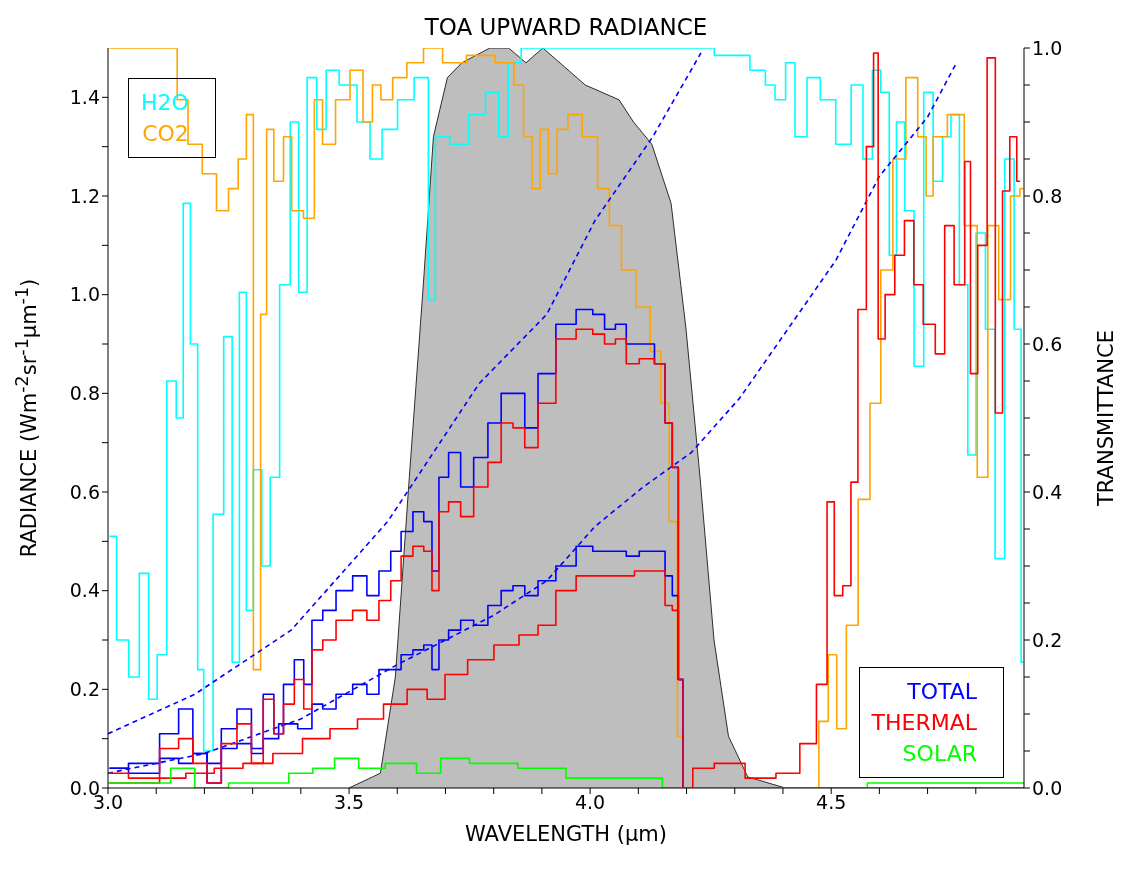 The width and height of the screenshot is (1132, 879). What do you see at coordinates (924, 723) in the screenshot?
I see `text: THERMAL` at bounding box center [924, 723].